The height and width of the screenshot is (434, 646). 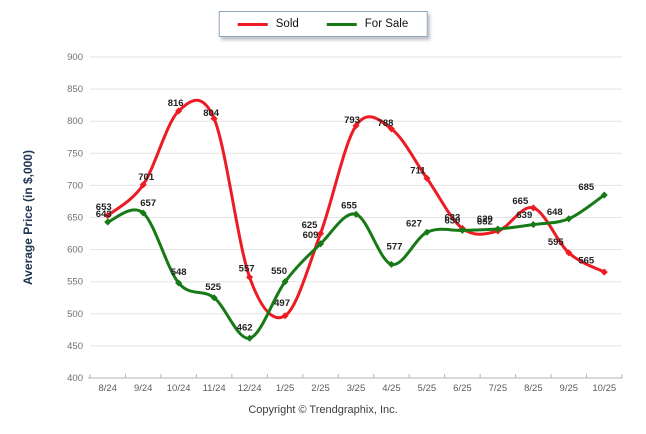 What do you see at coordinates (391, 388) in the screenshot?
I see `svg-text: 4/25` at bounding box center [391, 388].